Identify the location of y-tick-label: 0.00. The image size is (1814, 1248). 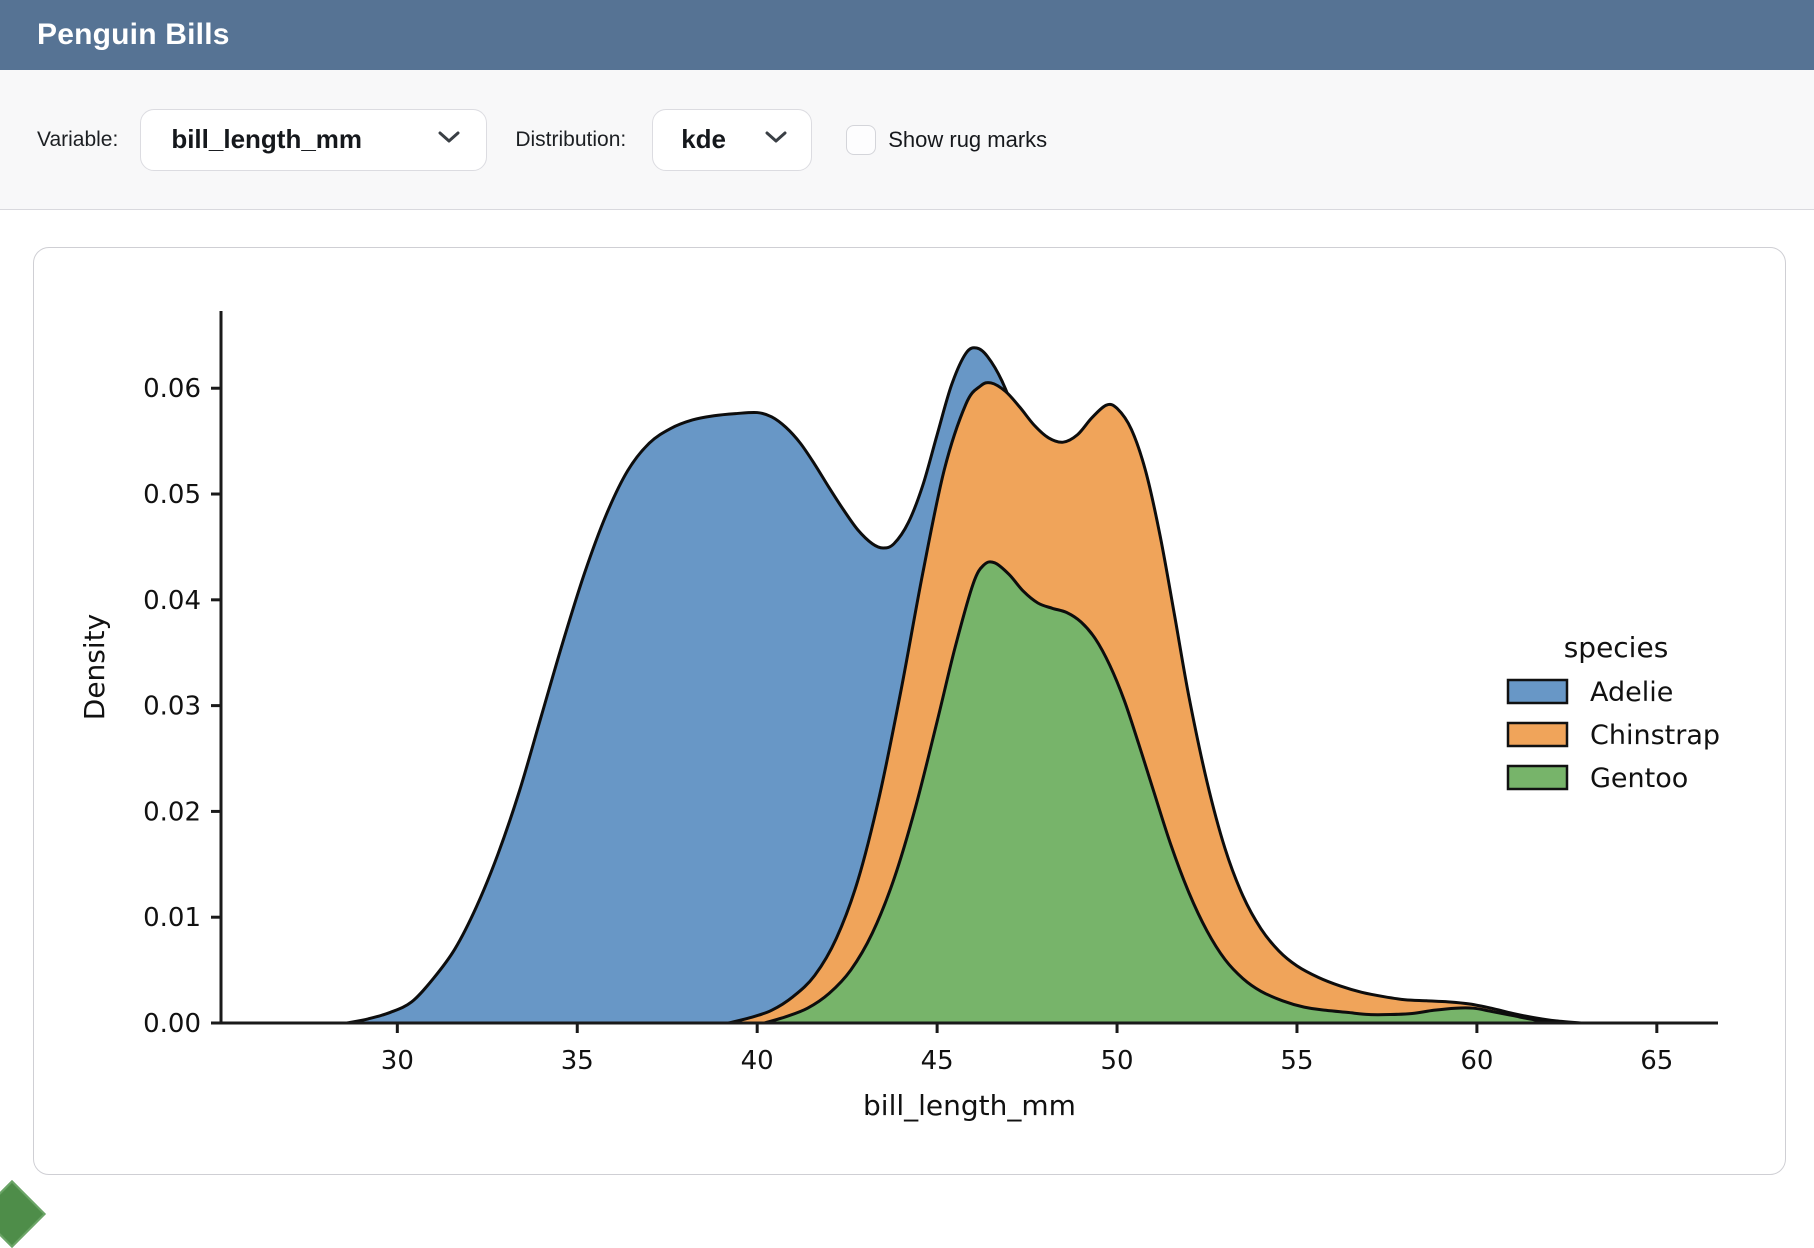
(172, 1024).